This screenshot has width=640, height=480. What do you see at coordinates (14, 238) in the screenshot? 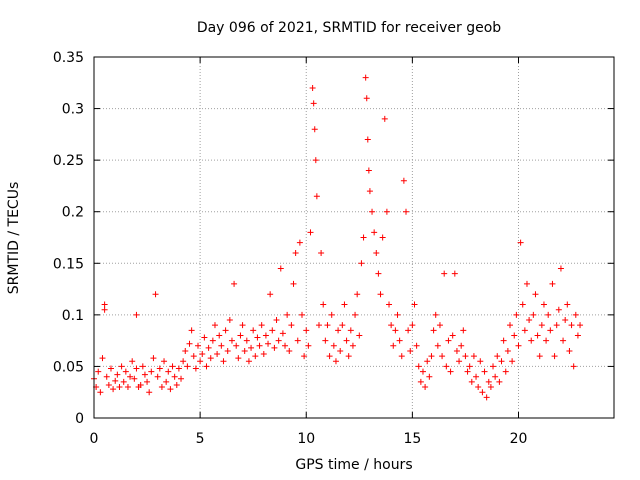
I see `y-axis-label: SRMTID / TECUs` at bounding box center [14, 238].